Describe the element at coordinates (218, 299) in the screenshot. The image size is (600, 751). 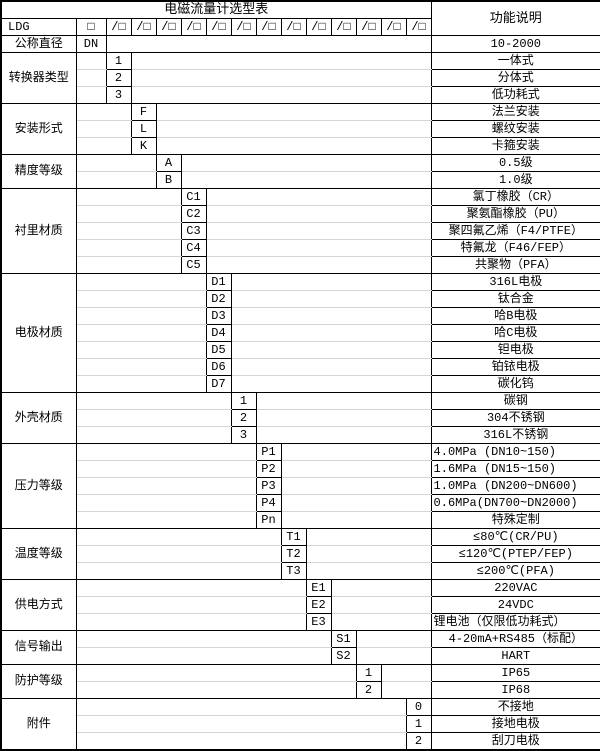
I see `option-code-cell: D2` at that location.